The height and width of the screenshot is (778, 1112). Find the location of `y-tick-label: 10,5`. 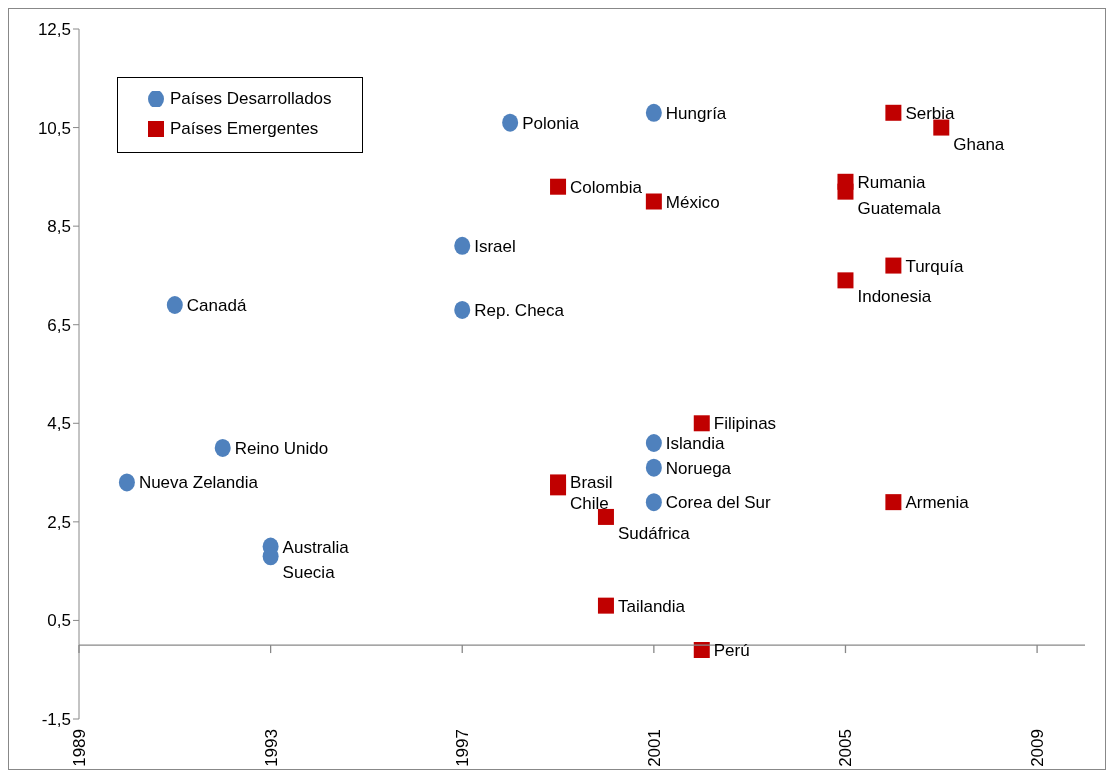

y-tick-label: 10,5 is located at coordinates (54, 128).